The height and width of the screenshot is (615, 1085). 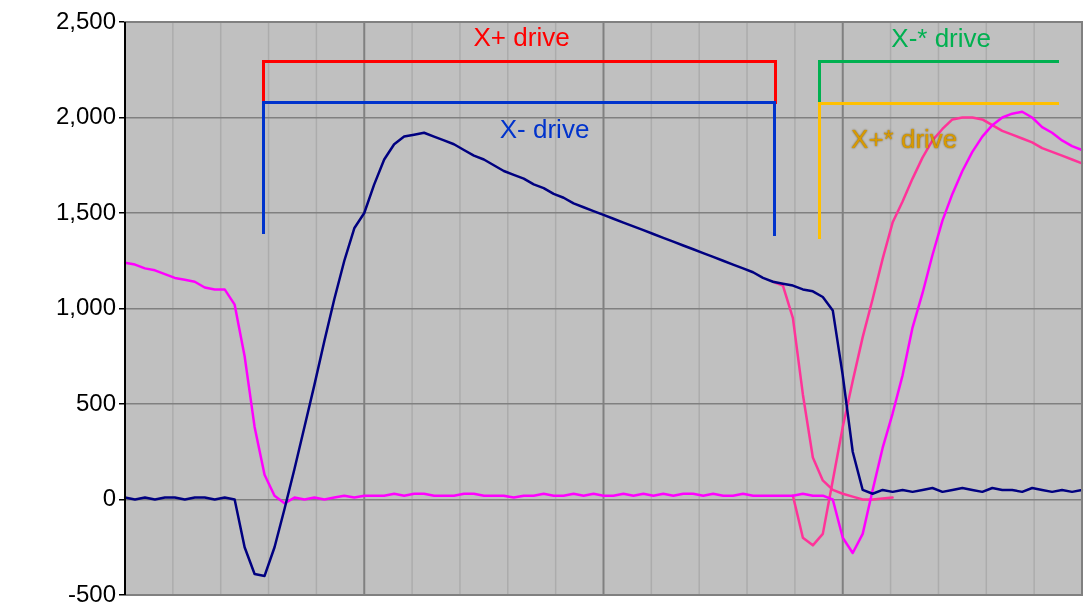 What do you see at coordinates (85, 116) in the screenshot?
I see `y-tick-label: 2,000` at bounding box center [85, 116].